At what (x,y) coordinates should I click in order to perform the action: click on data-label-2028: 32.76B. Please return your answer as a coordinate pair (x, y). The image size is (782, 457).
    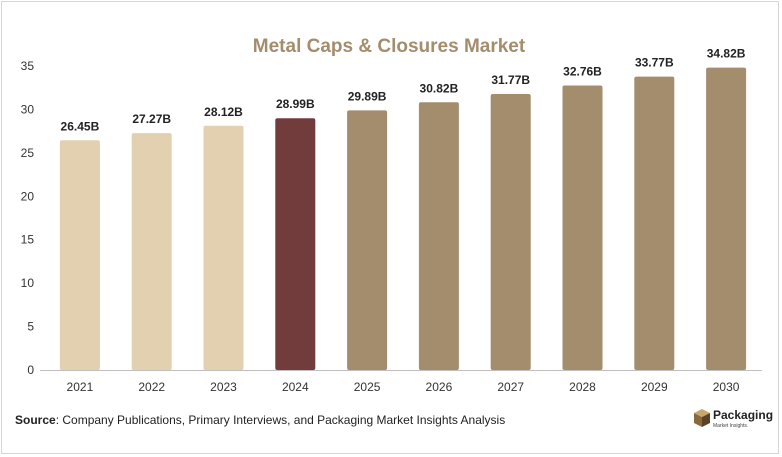
    Looking at the image, I should click on (582, 71).